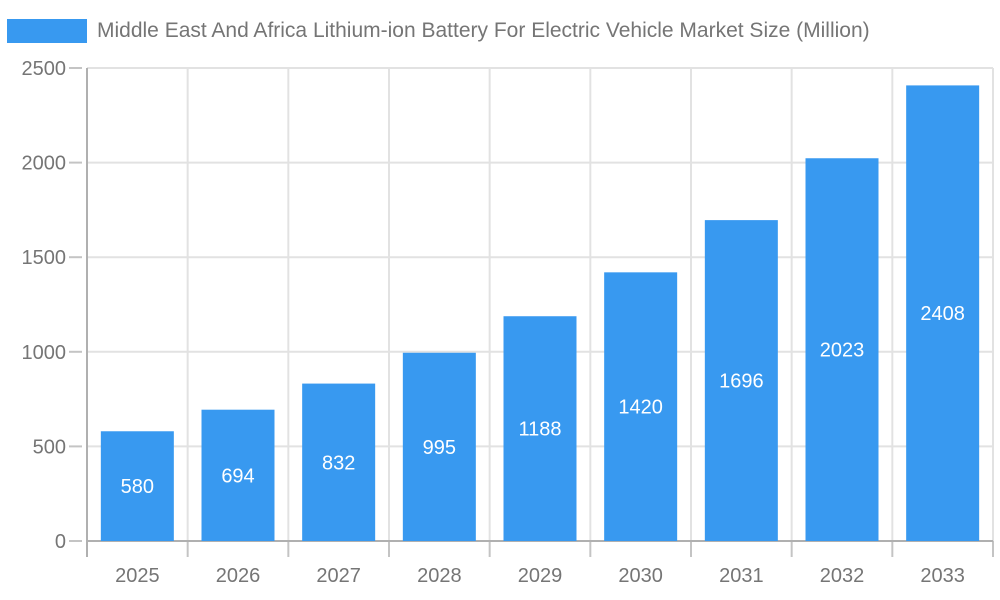 The width and height of the screenshot is (1000, 600). I want to click on x-tick-label: 2031, so click(741, 576).